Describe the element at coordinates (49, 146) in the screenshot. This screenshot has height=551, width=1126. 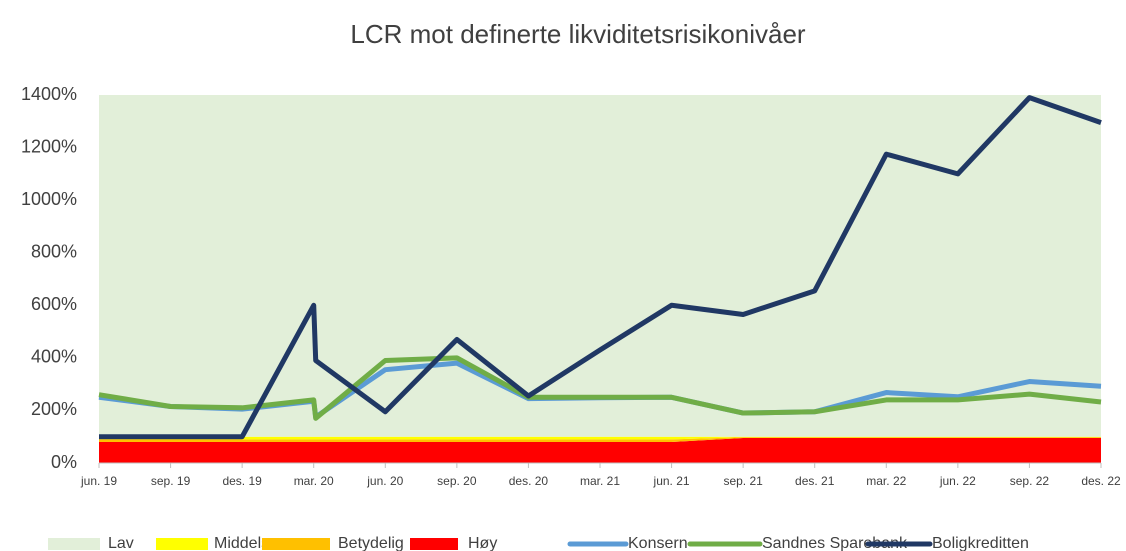
I see `y-tick-label: 1200%` at that location.